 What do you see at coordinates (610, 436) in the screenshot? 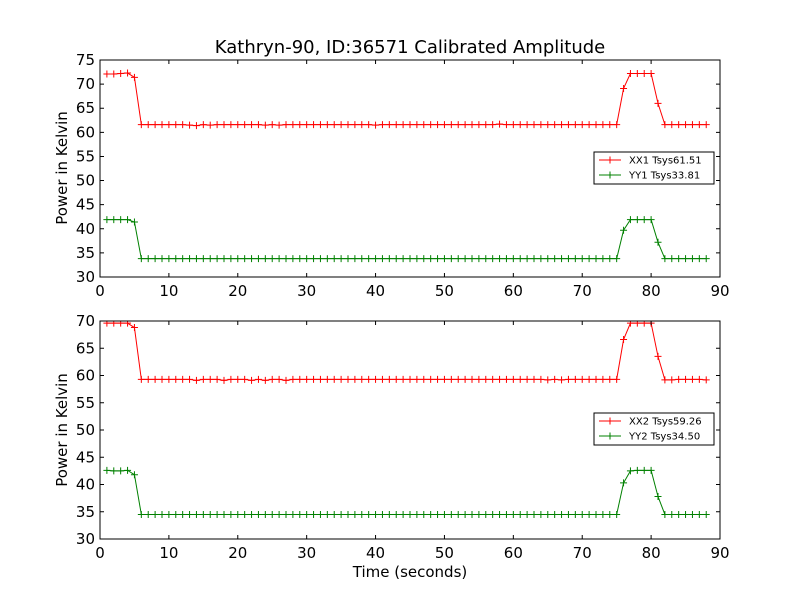
I see `bottom-legend-swatch` at bounding box center [610, 436].